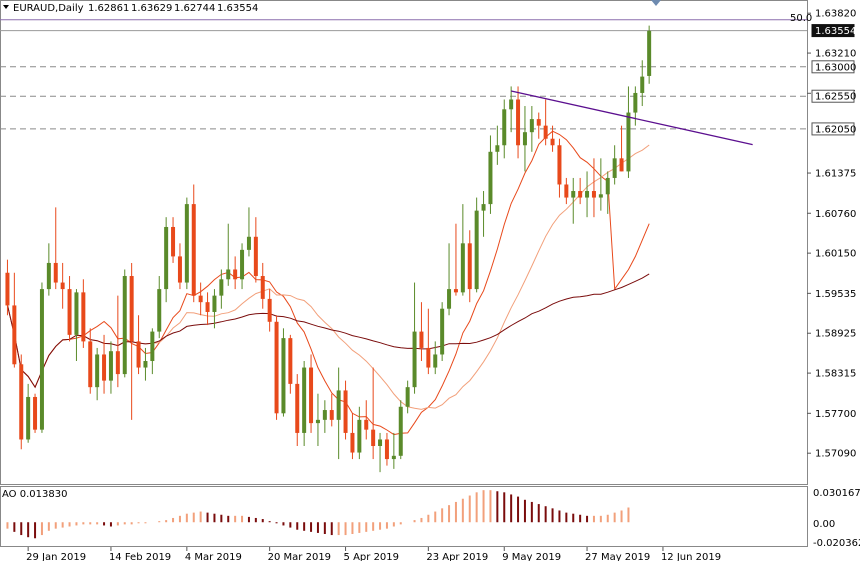  Describe the element at coordinates (632, 118) in the screenshot. I see `trendline-layer` at that location.